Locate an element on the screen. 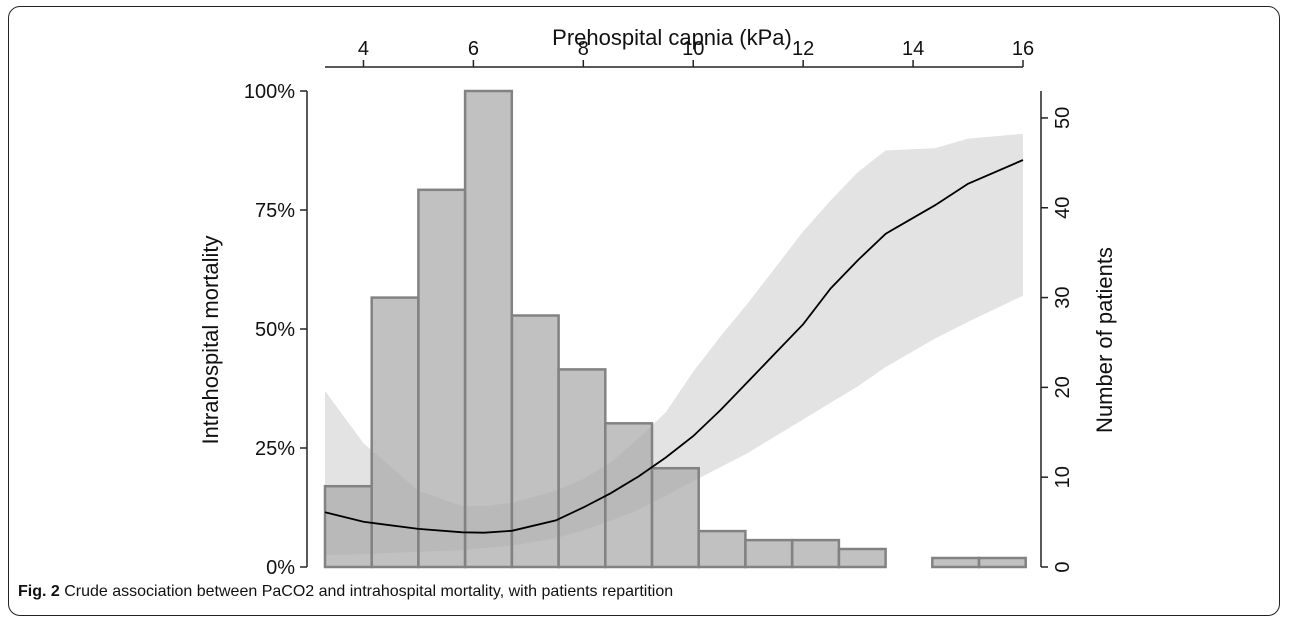 Image resolution: width=1292 pixels, height=626 pixels. x-tick-label-4: 4 is located at coordinates (363, 49).